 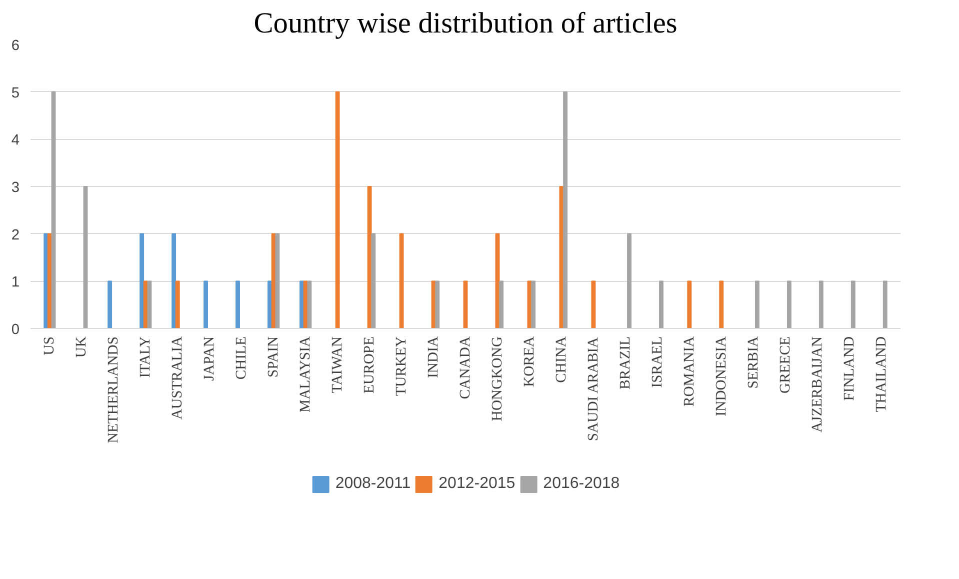 I want to click on x-tick-label: ITALY, so click(x=146, y=357).